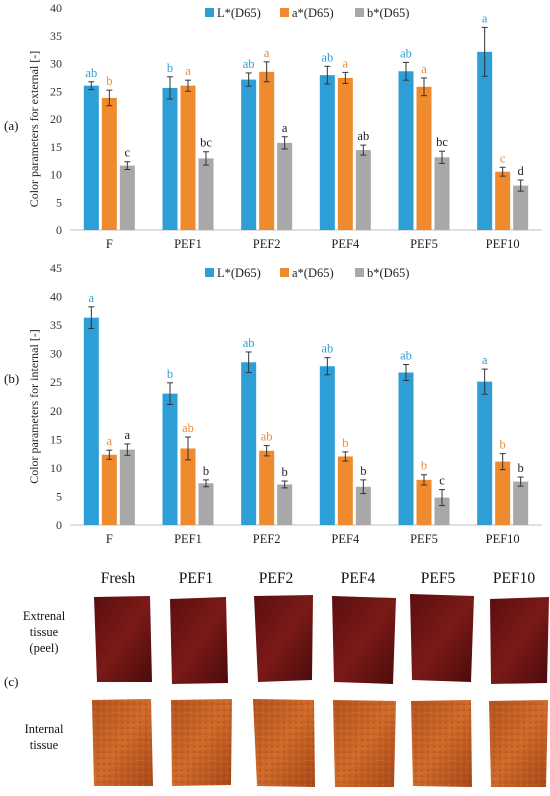  Describe the element at coordinates (43, 648) in the screenshot. I see `photo-row-label: (peel)` at that location.